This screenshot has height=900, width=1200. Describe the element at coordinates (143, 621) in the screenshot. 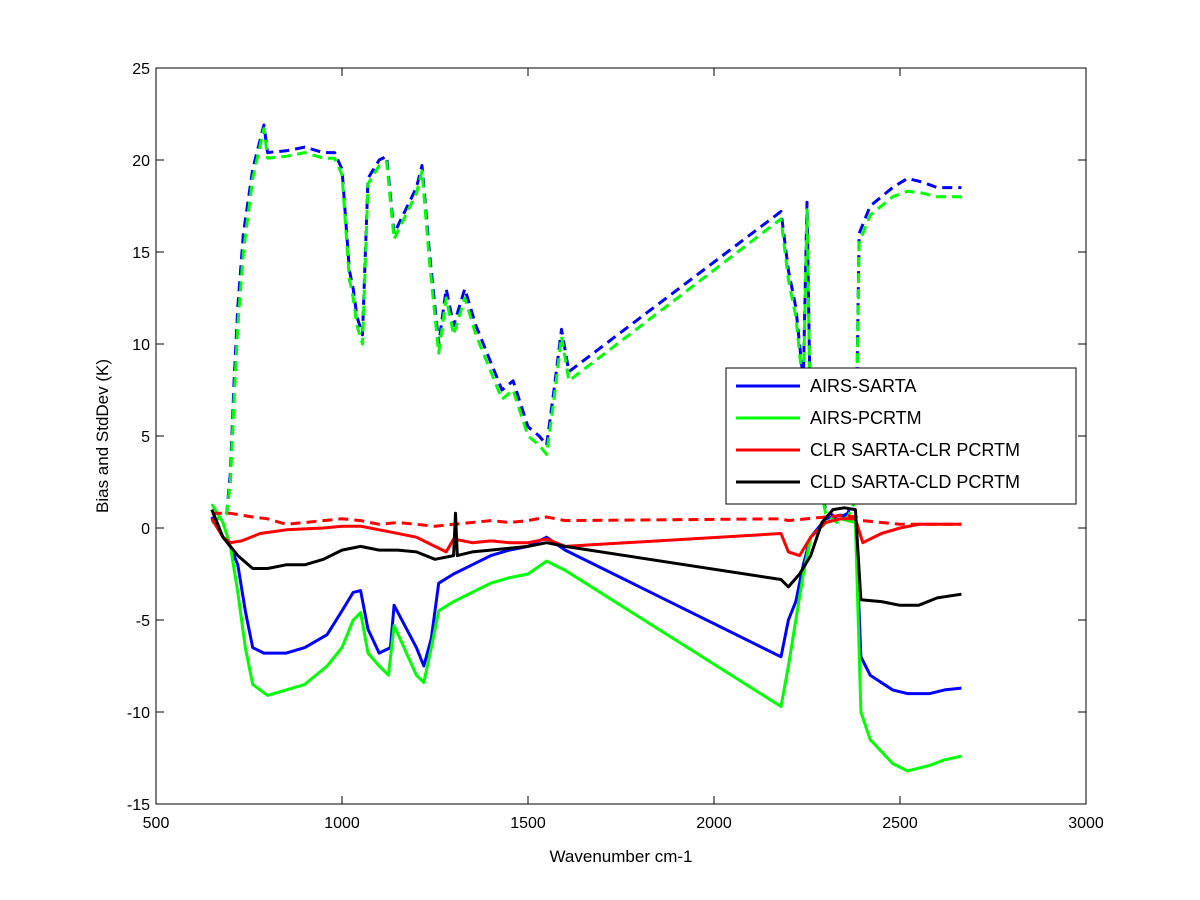

I see `y-tick-label: -5` at that location.